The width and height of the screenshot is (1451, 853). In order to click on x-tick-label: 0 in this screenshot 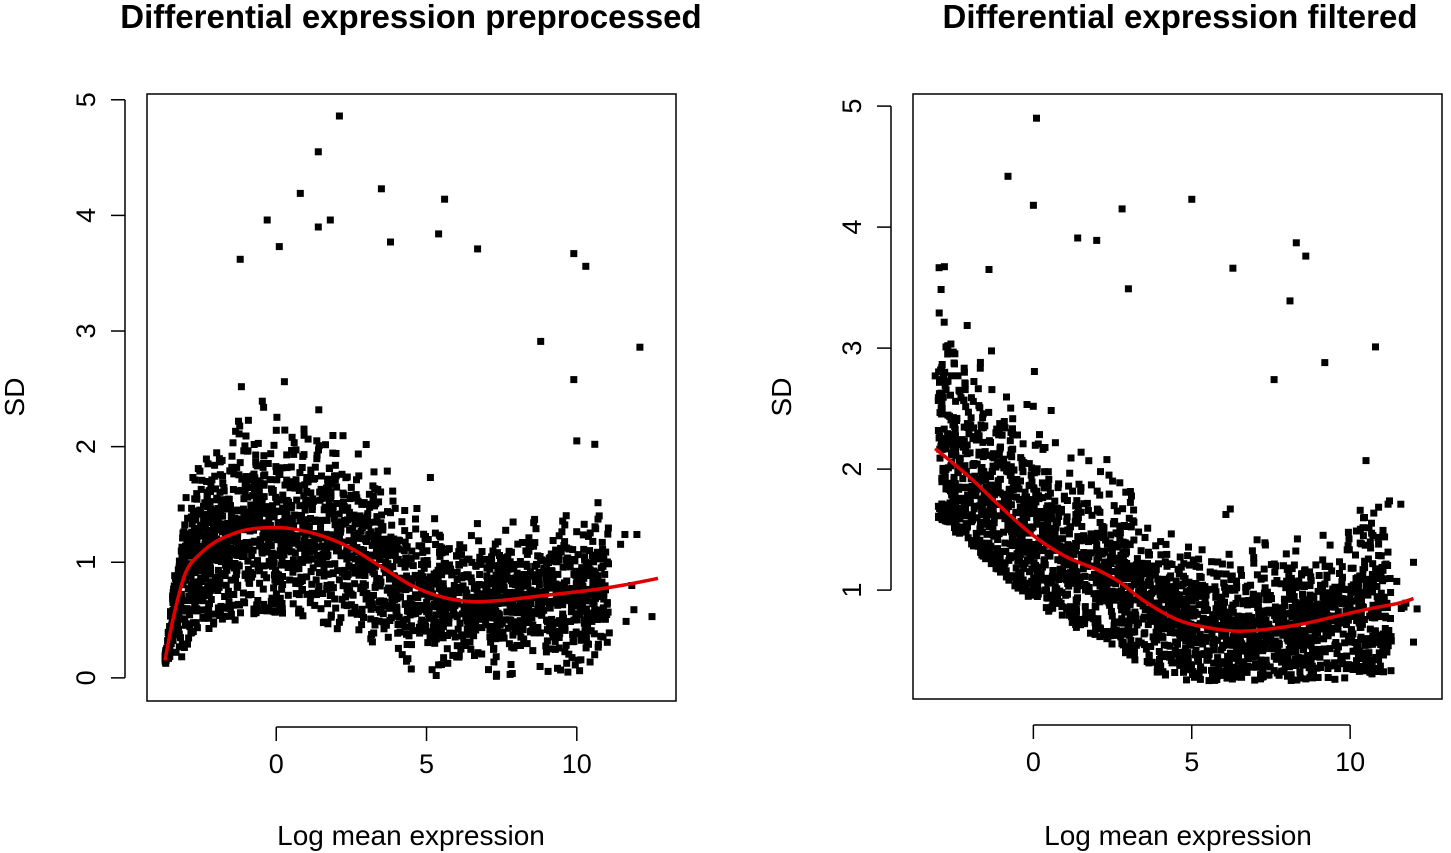, I will do `click(276, 764)`.